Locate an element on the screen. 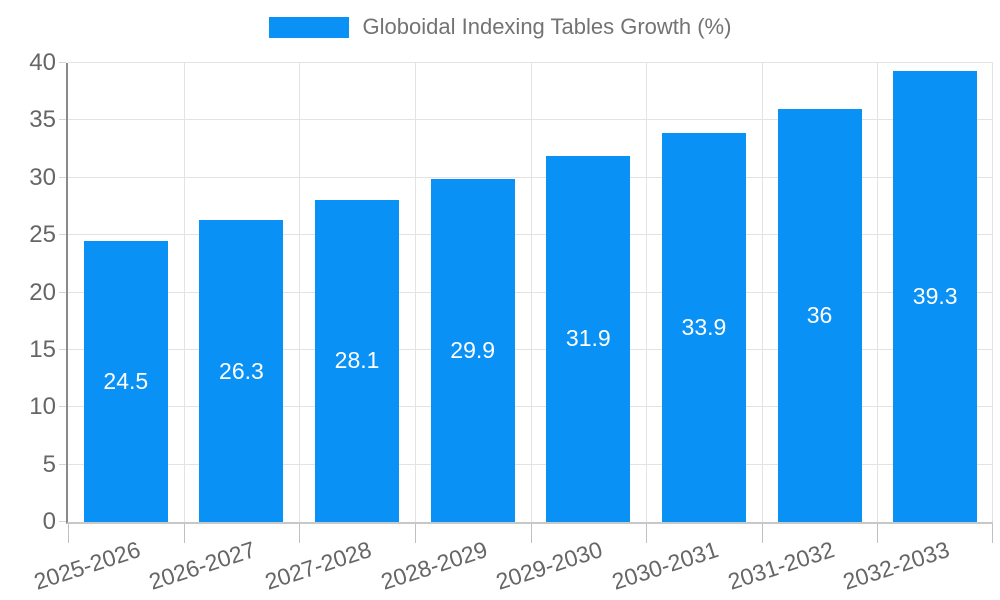 This screenshot has width=1000, height=600. y-tick-label: 10 is located at coordinates (42, 407).